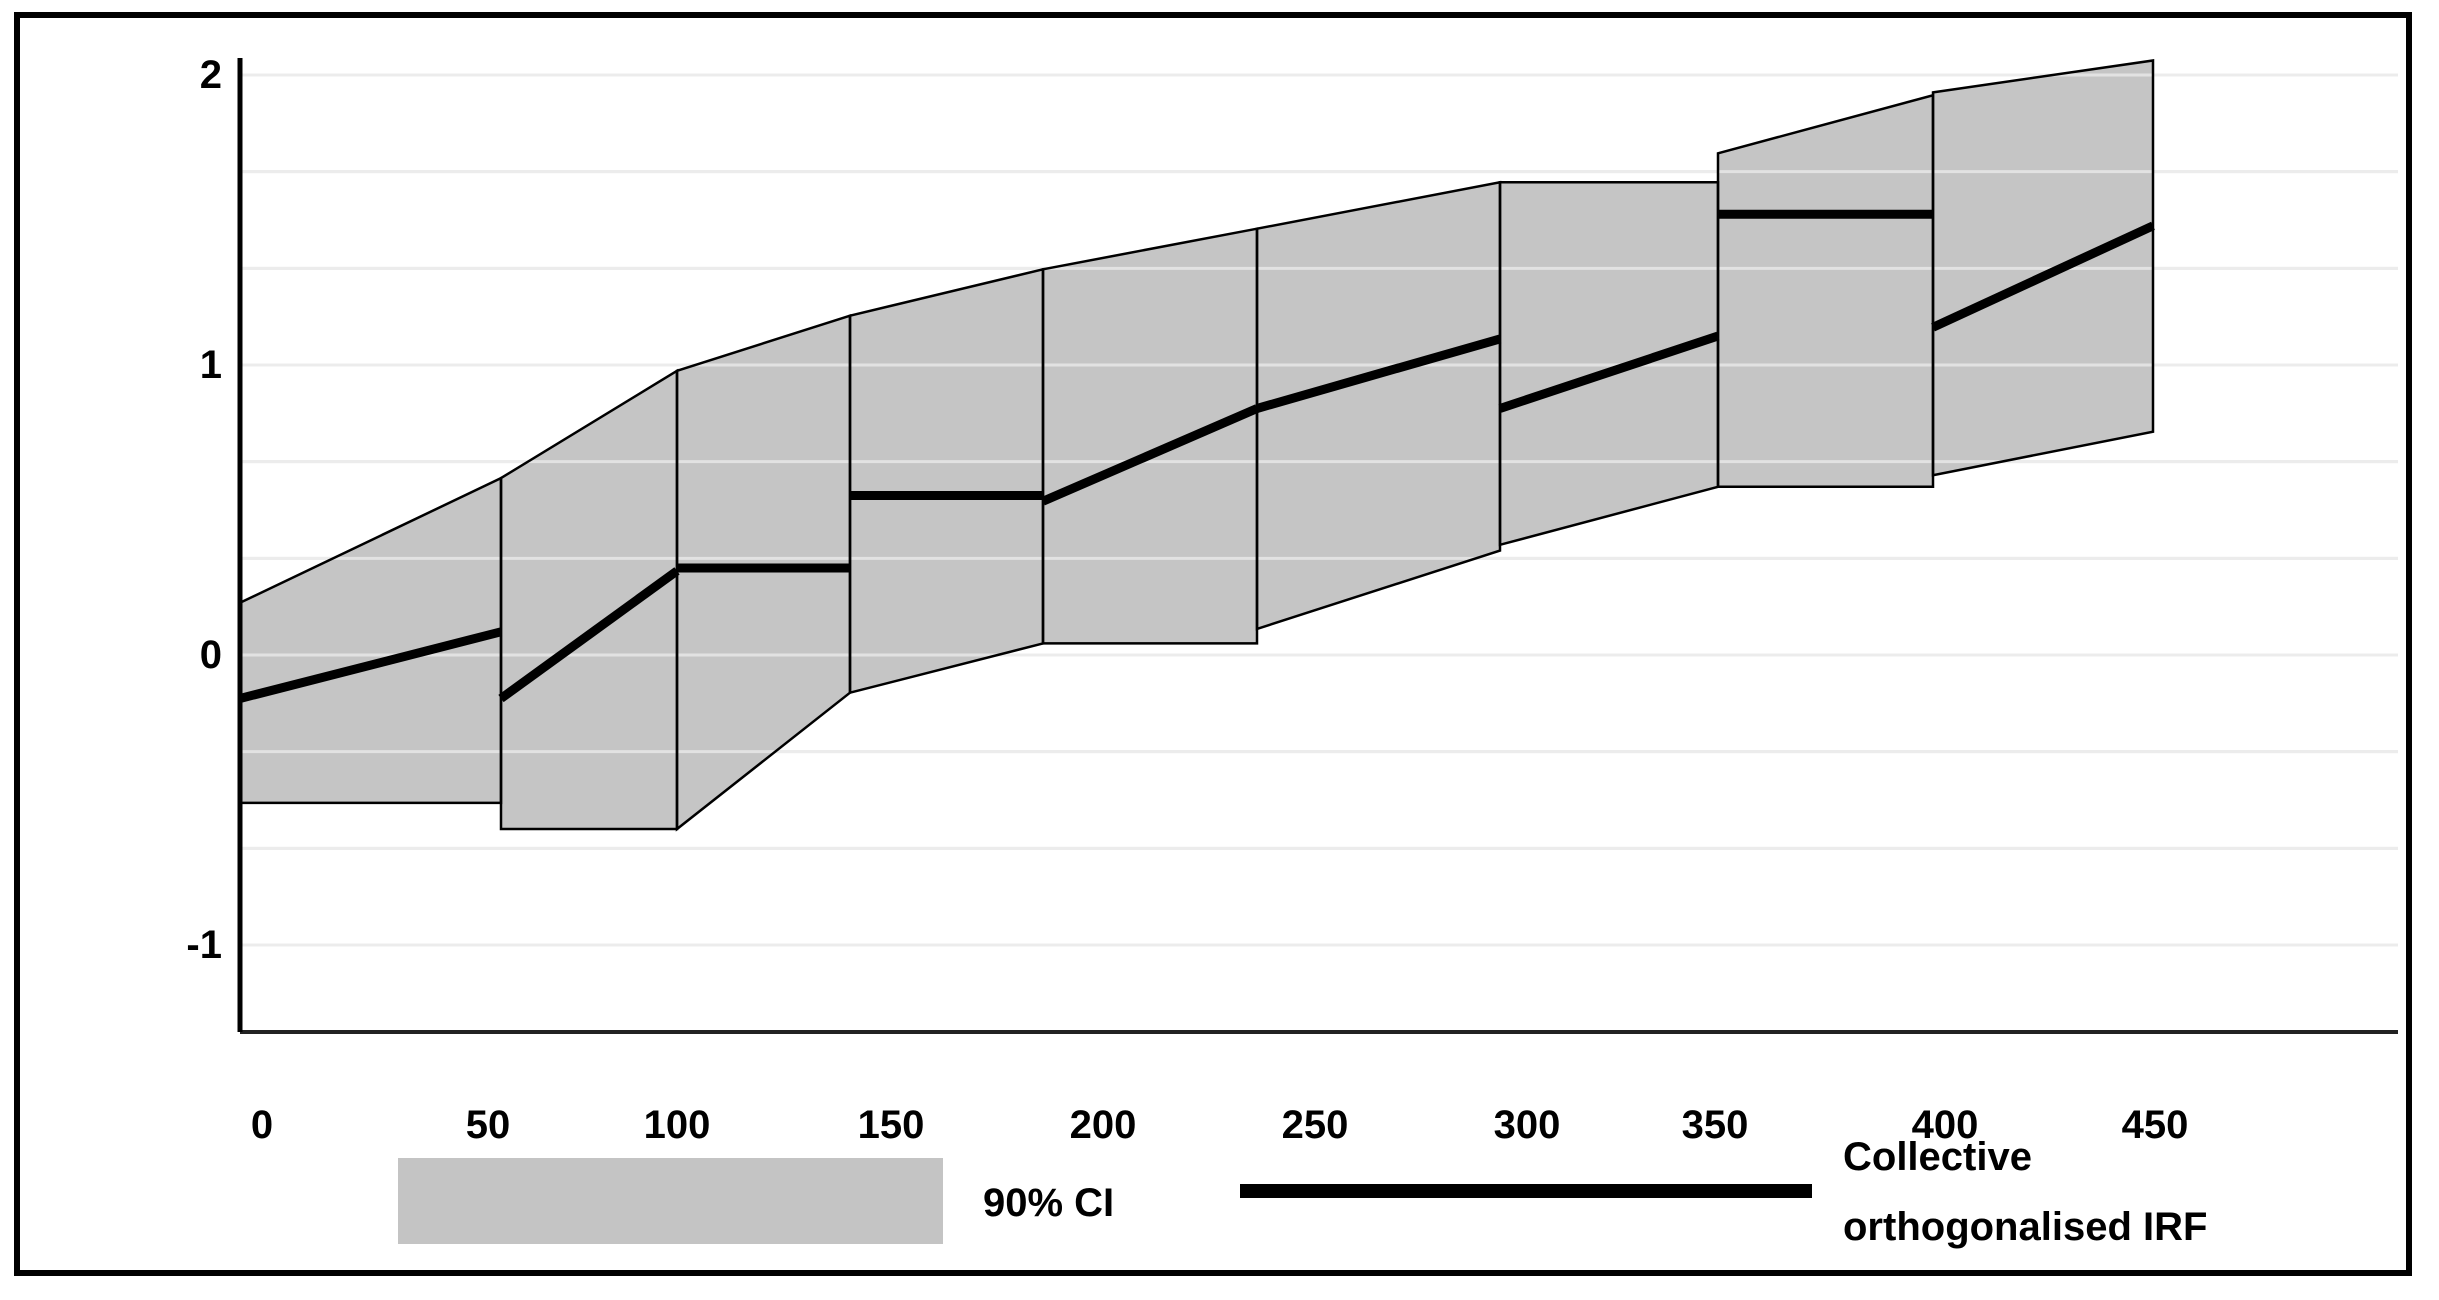 This screenshot has height=1300, width=2439. I want to click on x-tick-label: 450, so click(2155, 1125).